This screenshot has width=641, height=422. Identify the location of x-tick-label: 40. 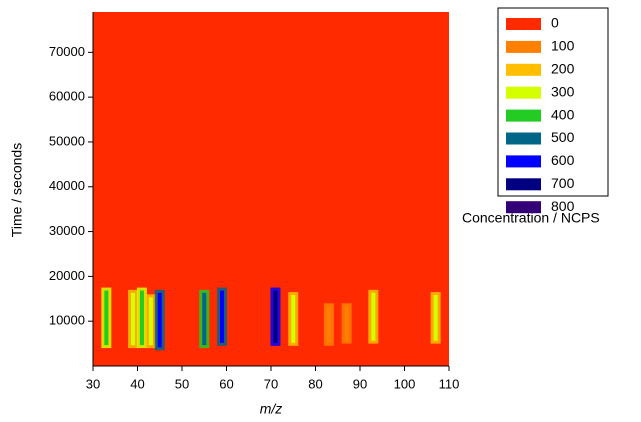
(137, 383).